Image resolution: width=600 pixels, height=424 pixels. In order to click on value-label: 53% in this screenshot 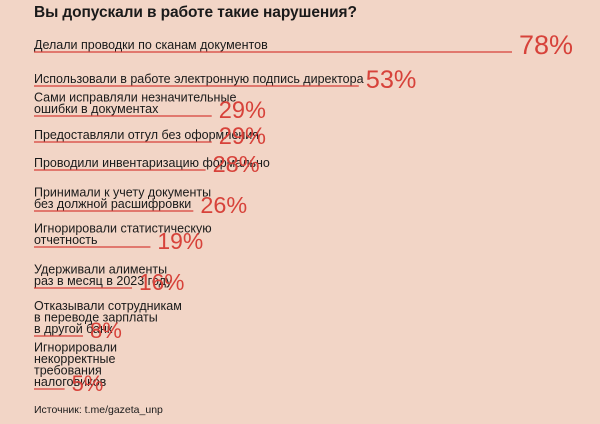, I will do `click(391, 80)`.